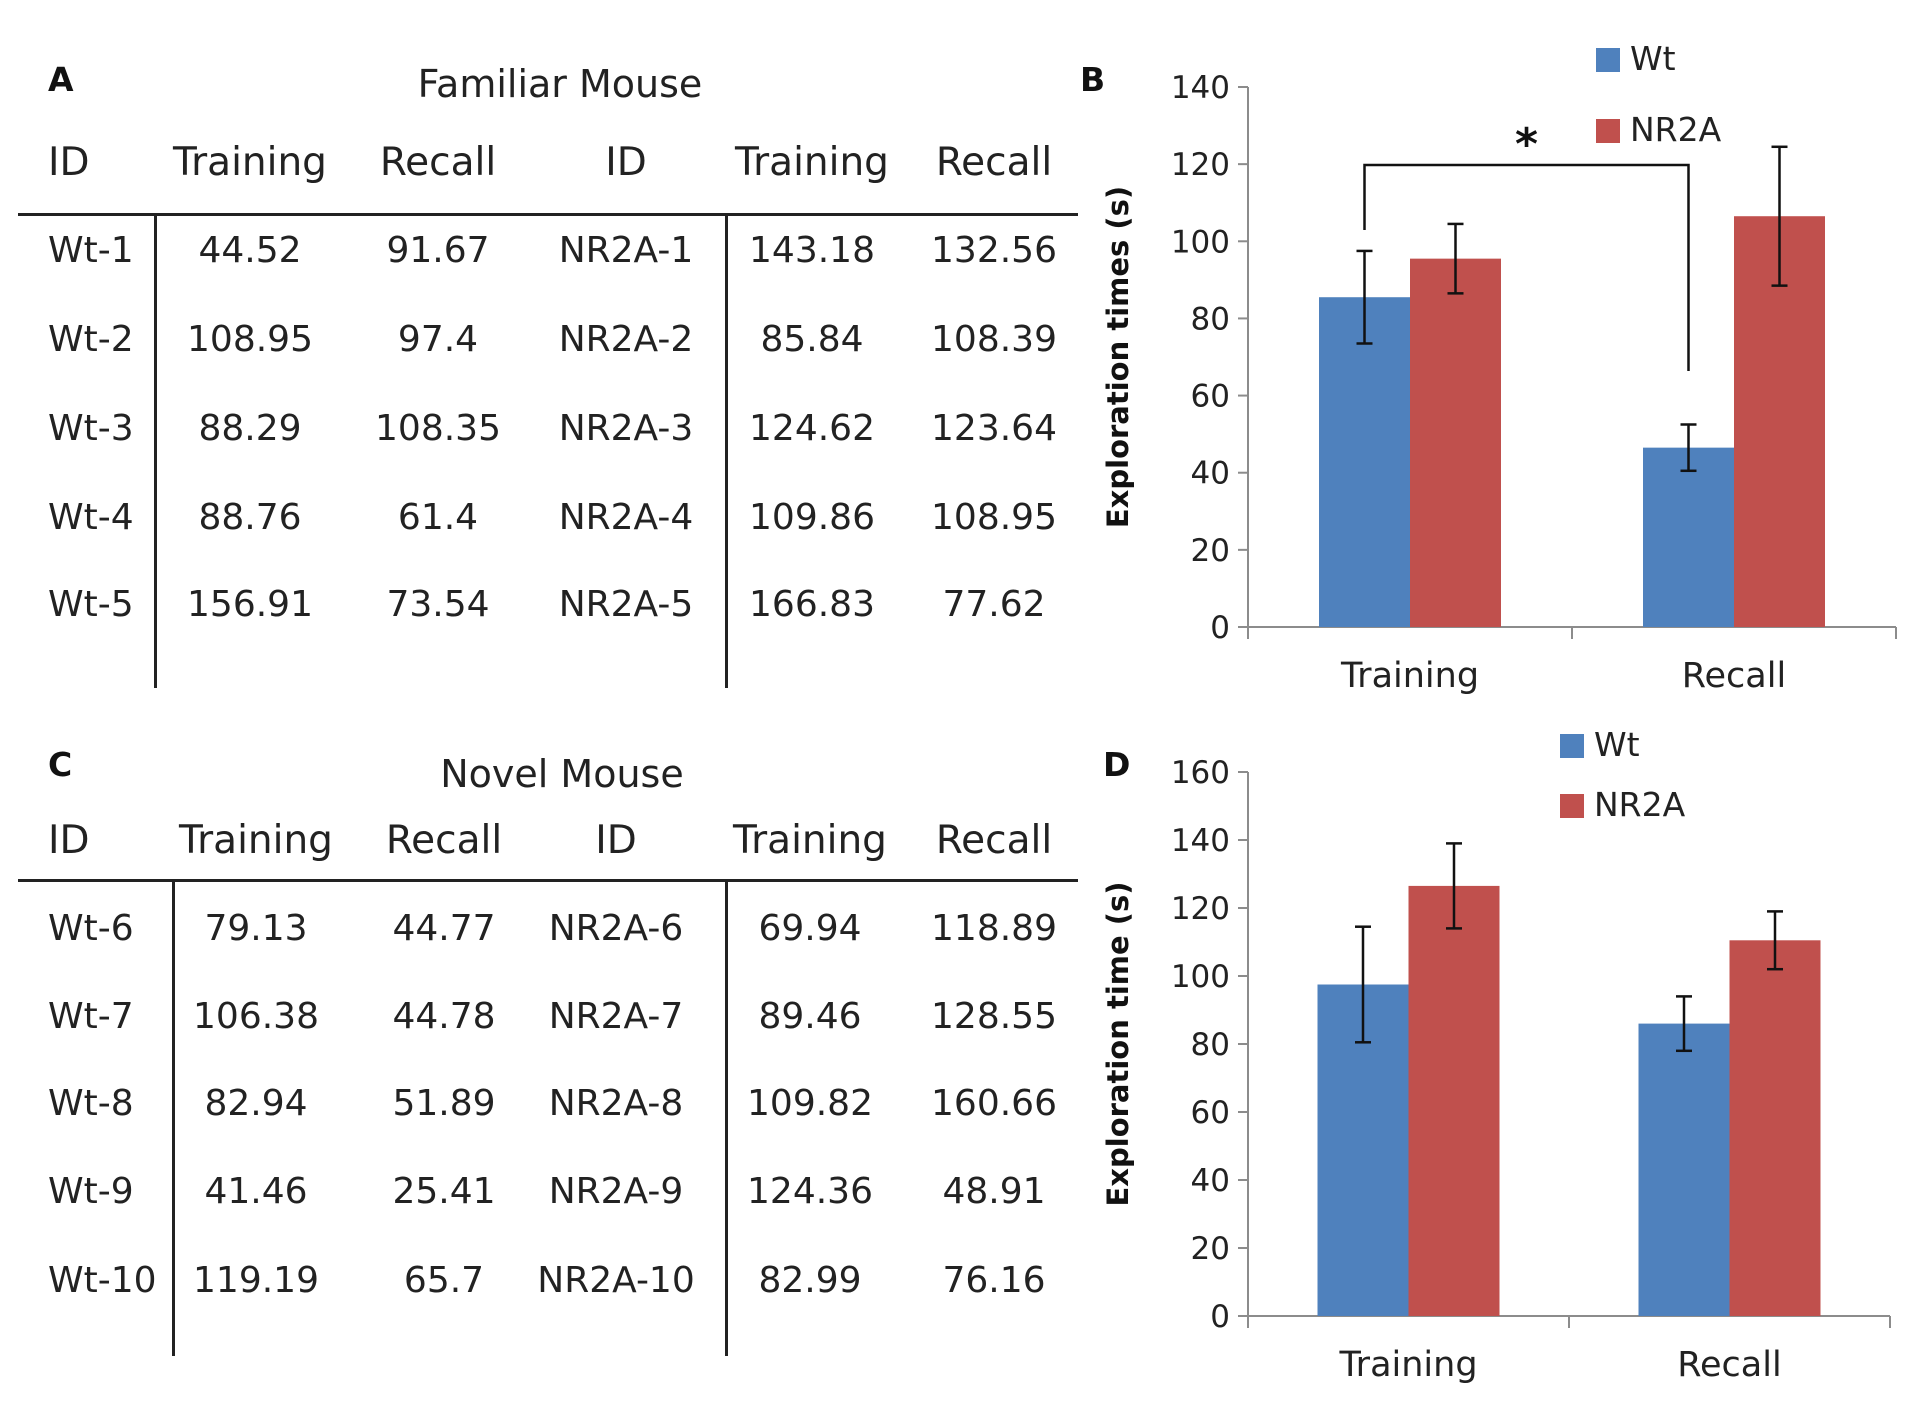 The image size is (1914, 1416). Describe the element at coordinates (994, 428) in the screenshot. I see `table-cell-value: 123.64` at that location.